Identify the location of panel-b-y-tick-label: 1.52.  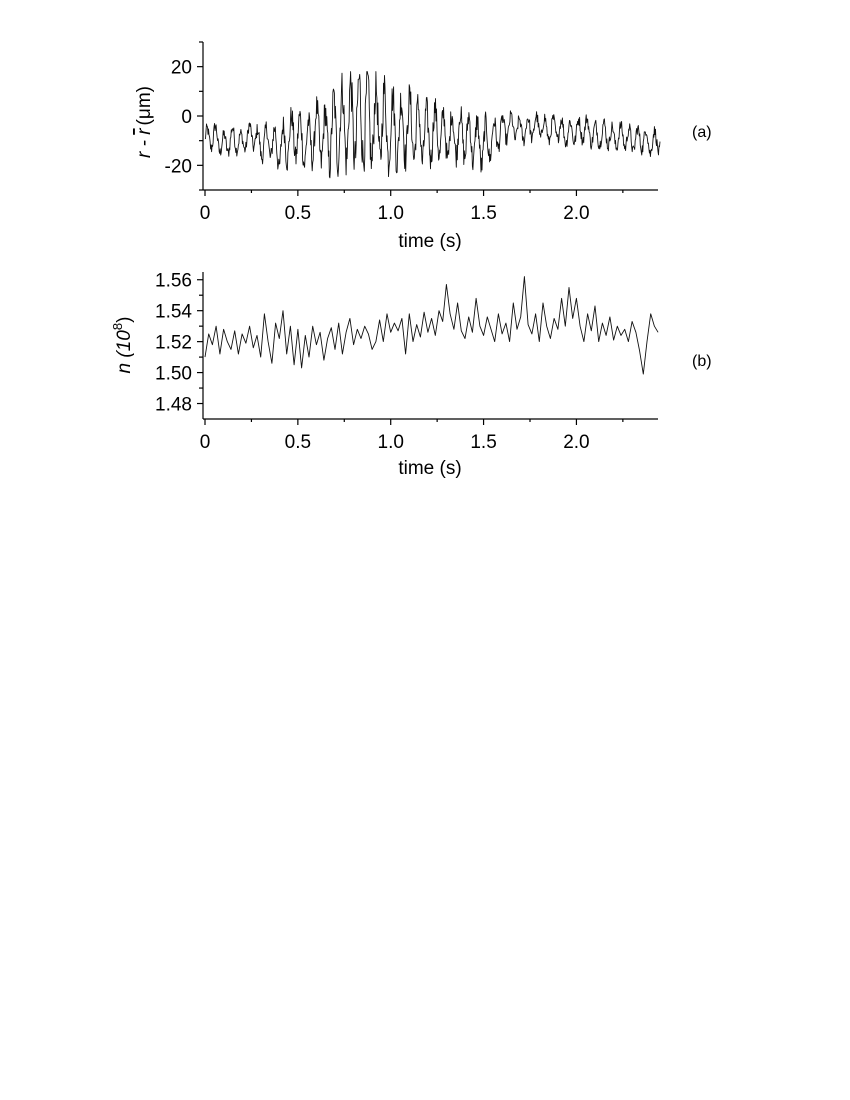
(173, 343).